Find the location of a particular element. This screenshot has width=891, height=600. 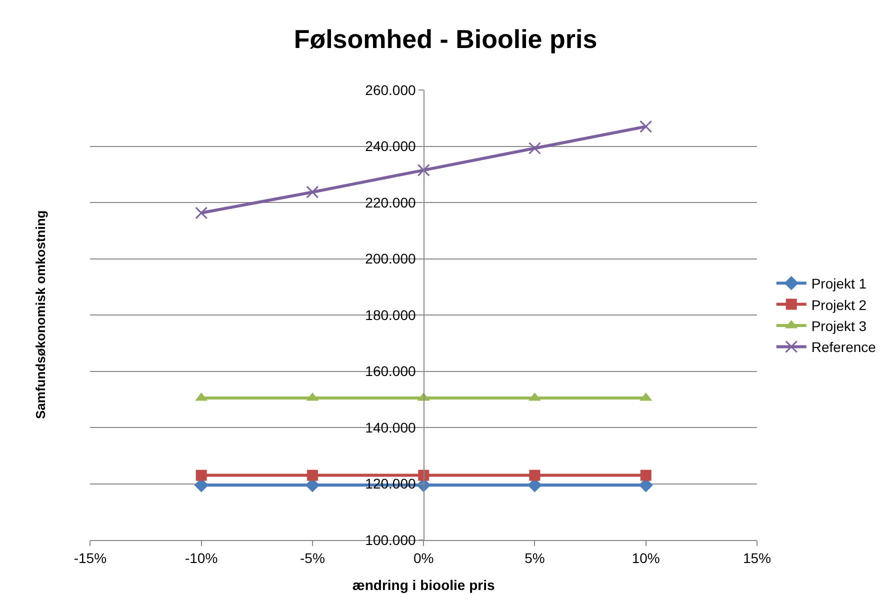

legend-label: Projekt 3 is located at coordinates (839, 326).